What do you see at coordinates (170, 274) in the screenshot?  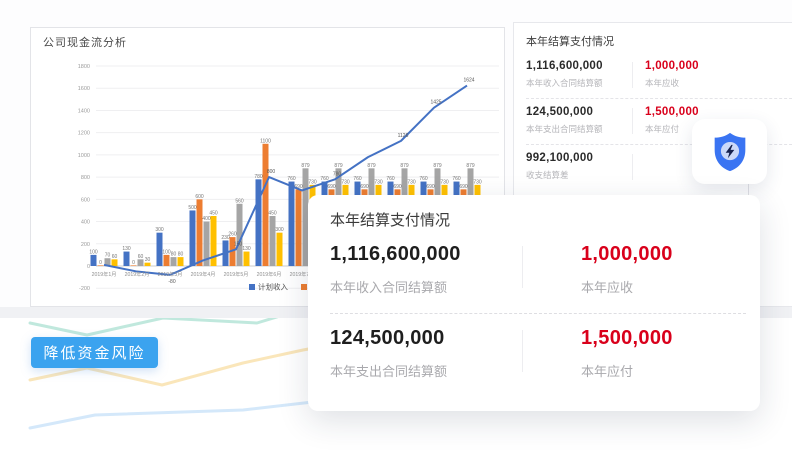 I see `x-tick-label: 2019年3月` at bounding box center [170, 274].